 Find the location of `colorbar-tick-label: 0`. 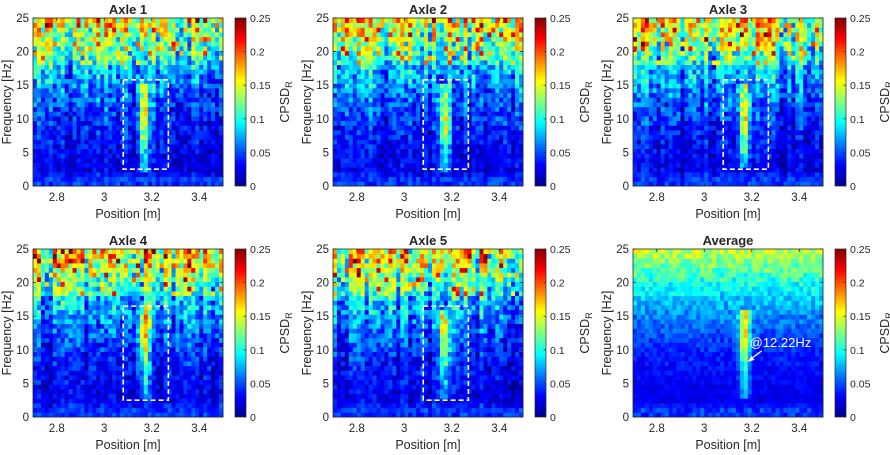

colorbar-tick-label: 0 is located at coordinates (553, 187).